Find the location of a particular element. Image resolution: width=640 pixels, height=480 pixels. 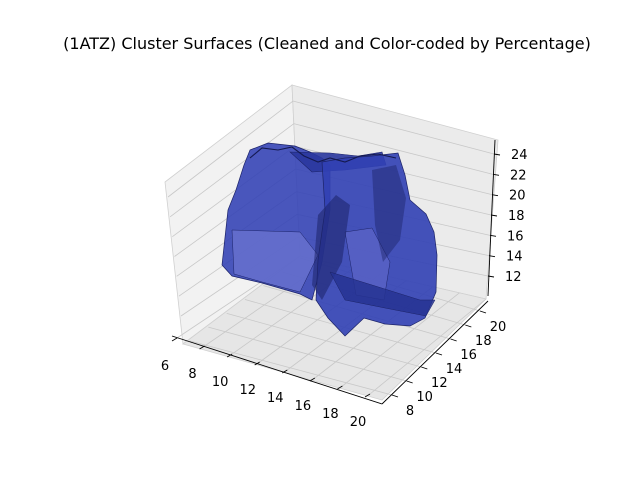

y-tick-label: 18 is located at coordinates (483, 341).